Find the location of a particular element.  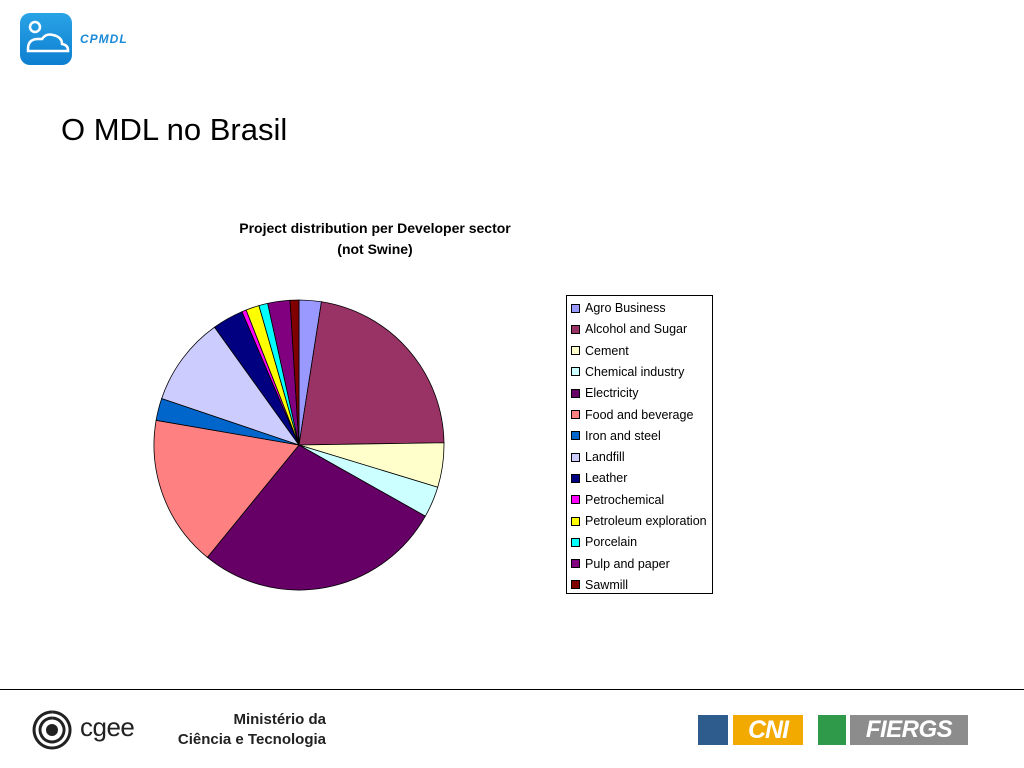

legend-label: Alcohol and Sugar is located at coordinates (636, 329).